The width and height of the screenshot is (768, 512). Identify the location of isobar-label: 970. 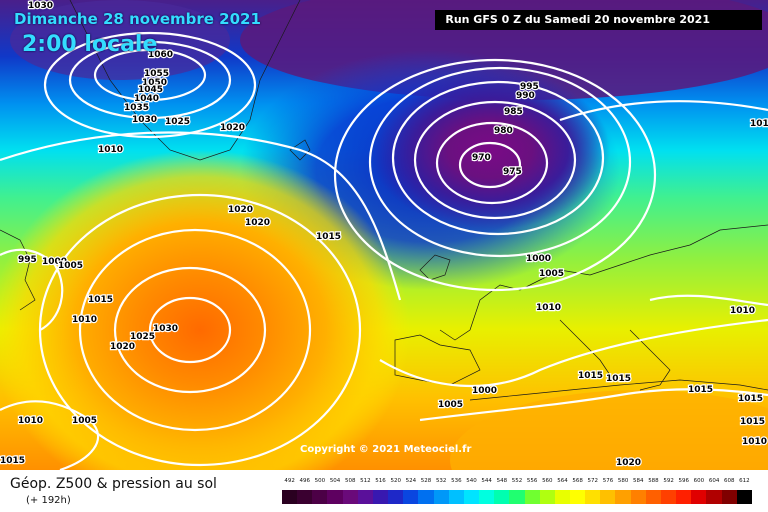
(481, 158).